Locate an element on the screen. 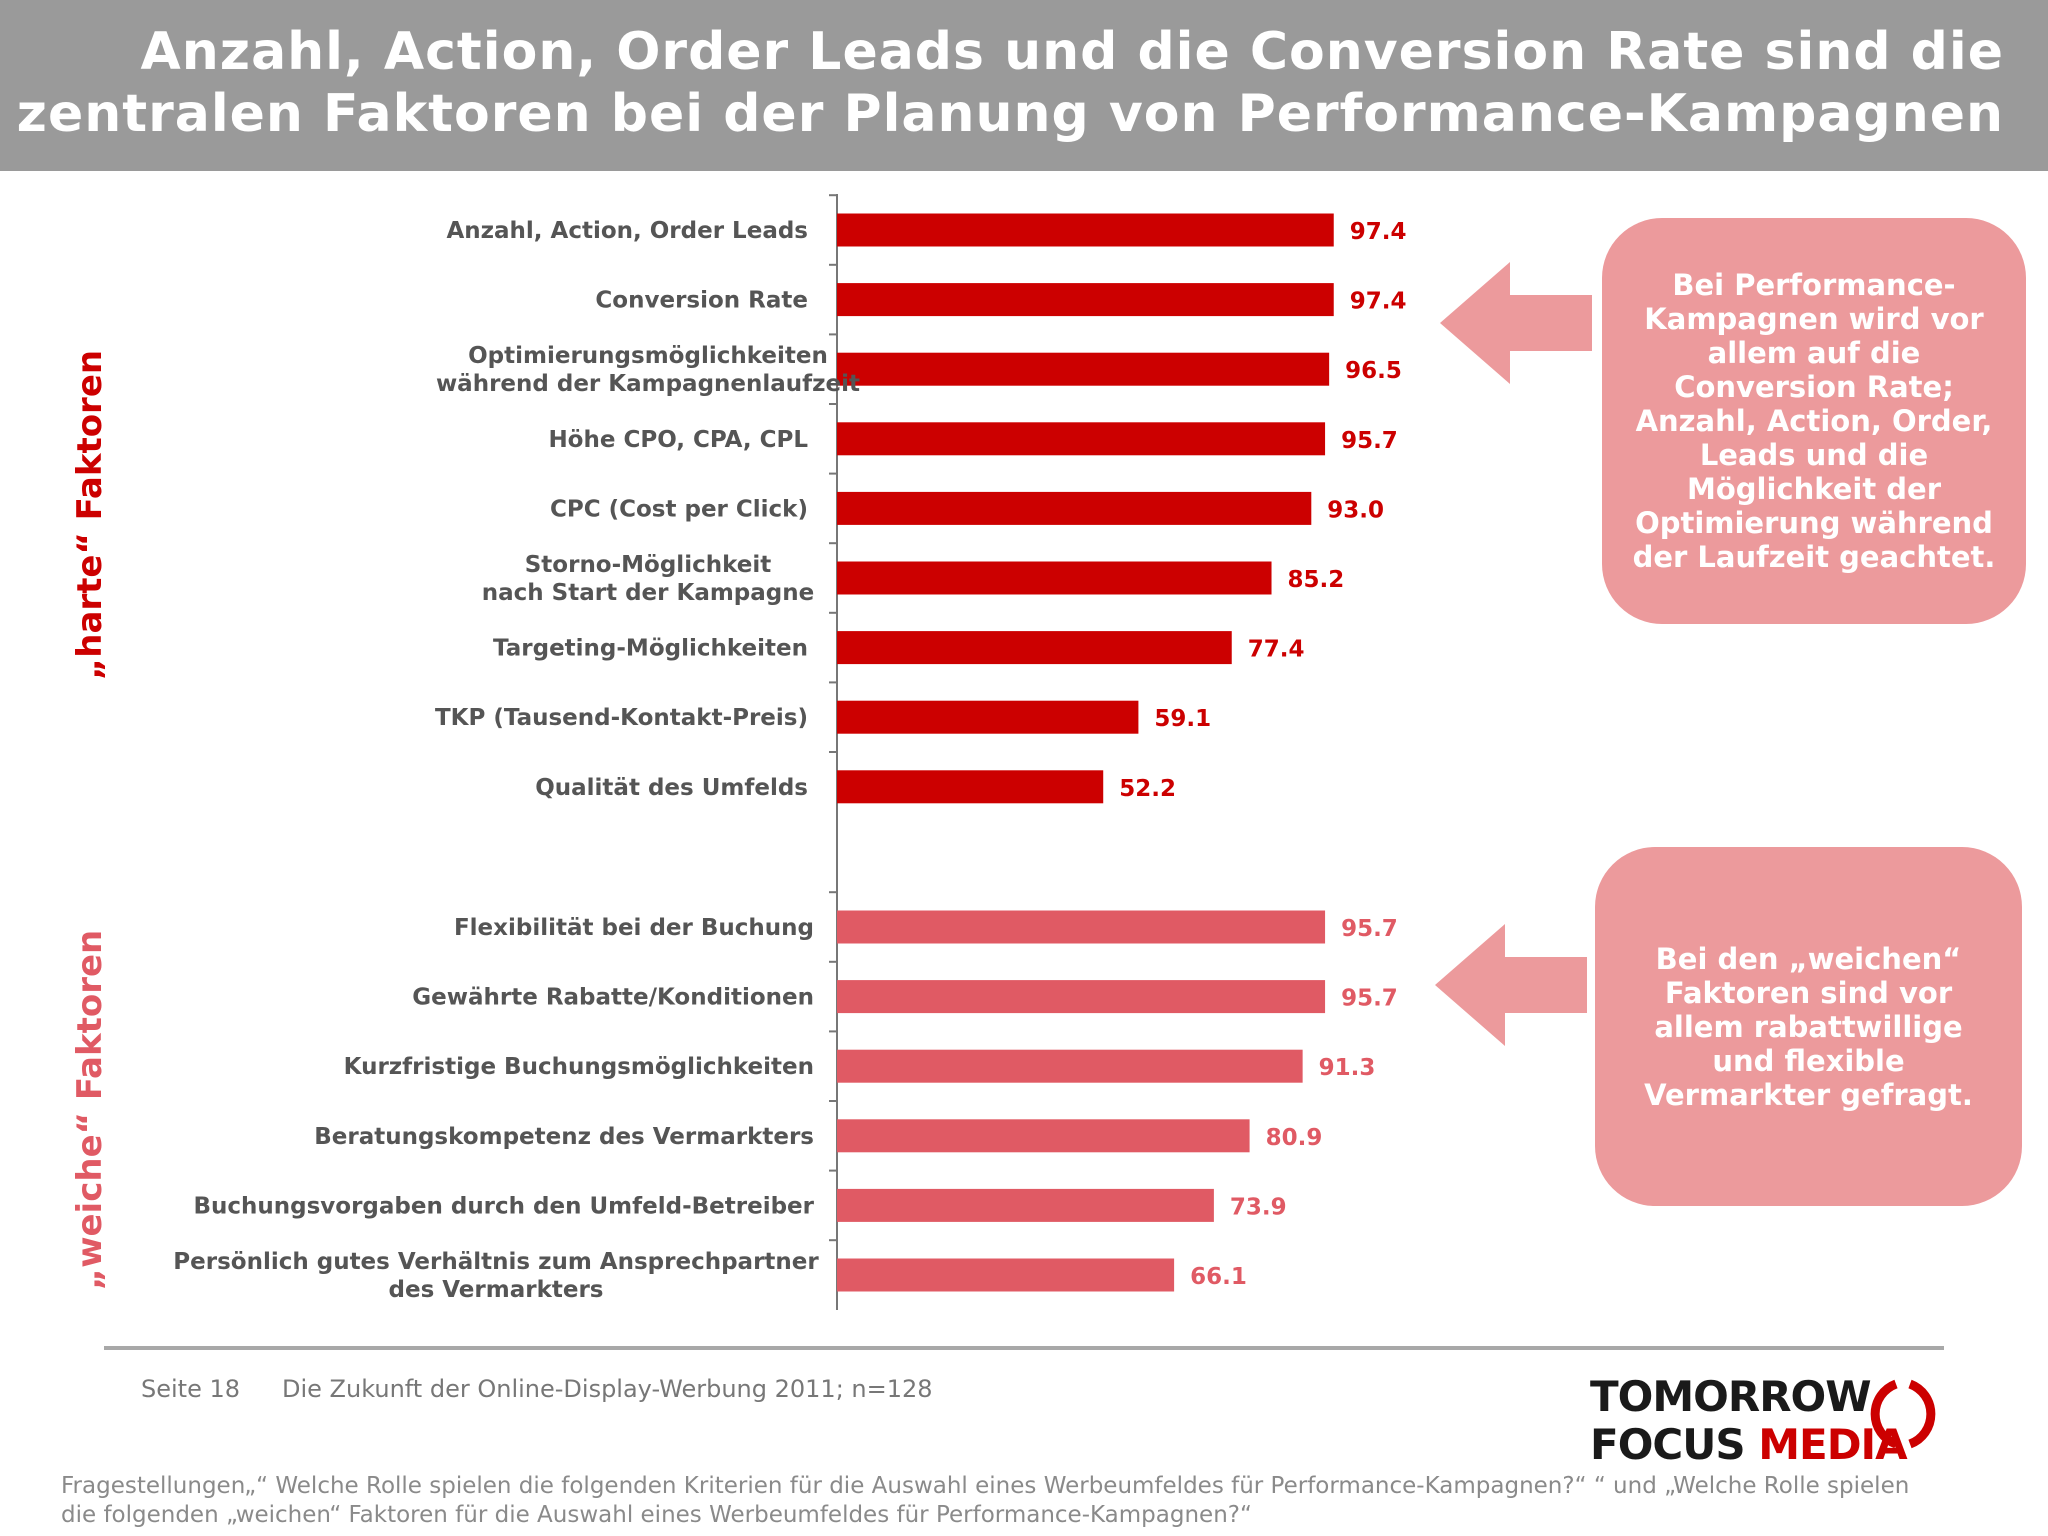 This screenshot has height=1536, width=2048. category-label: CPC (Cost per Click) is located at coordinates (679, 509).